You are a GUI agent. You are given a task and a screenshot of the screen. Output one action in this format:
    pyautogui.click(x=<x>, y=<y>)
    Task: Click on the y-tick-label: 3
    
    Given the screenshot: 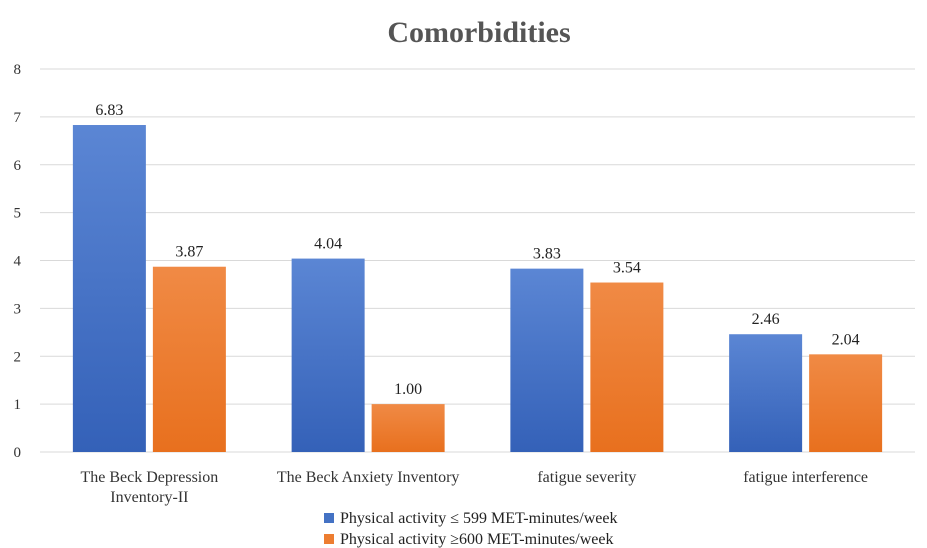 What is the action you would take?
    pyautogui.click(x=18, y=309)
    